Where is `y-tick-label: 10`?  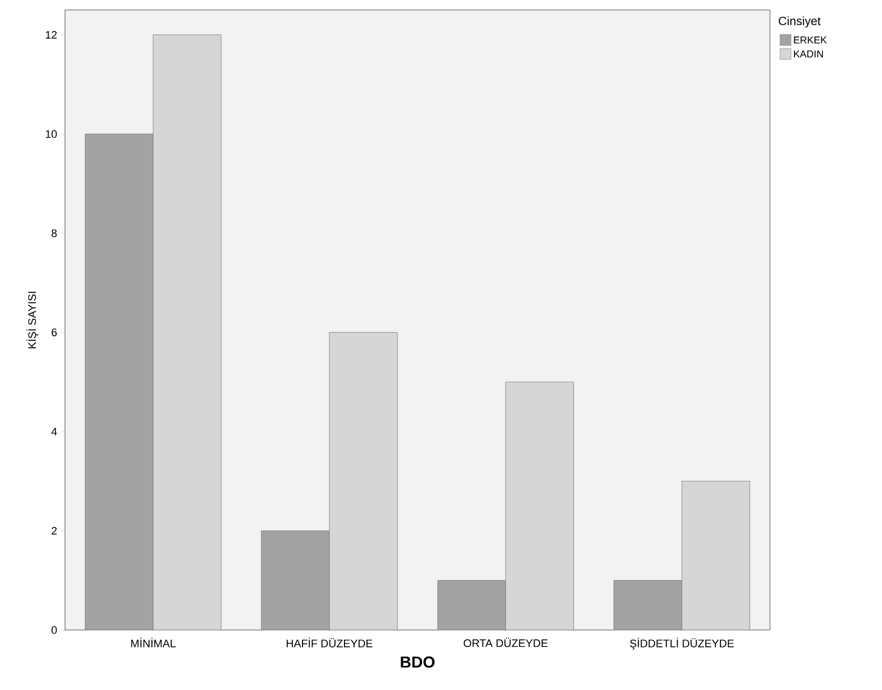
y-tick-label: 10 is located at coordinates (51, 134).